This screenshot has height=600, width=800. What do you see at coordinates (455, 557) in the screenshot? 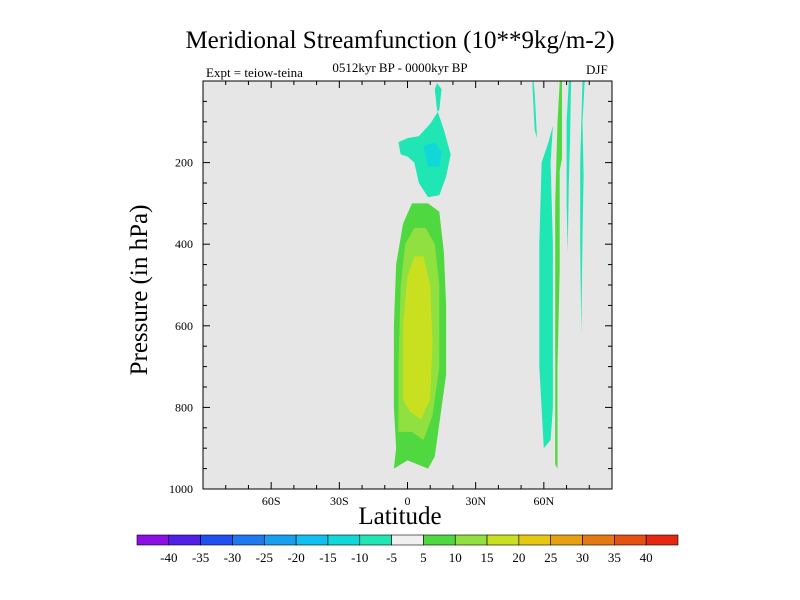
I see `colorbar-label: 10` at bounding box center [455, 557].